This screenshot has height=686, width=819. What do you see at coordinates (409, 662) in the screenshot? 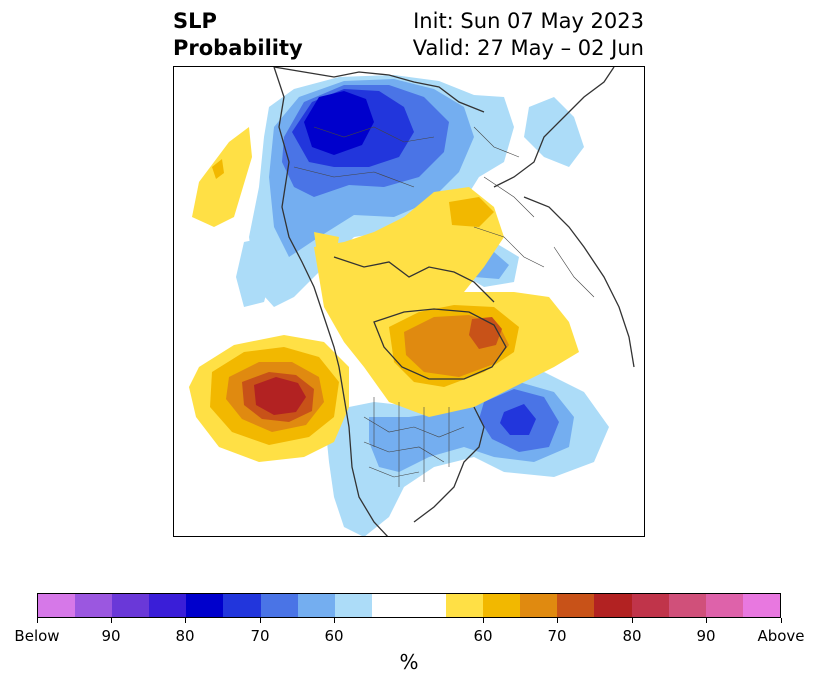
I see `colorbar-unit-label: %` at bounding box center [409, 662].